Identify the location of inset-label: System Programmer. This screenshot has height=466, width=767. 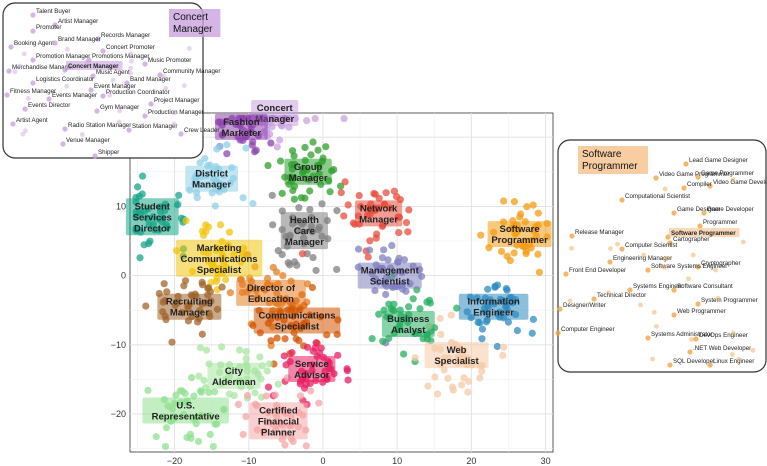
(729, 300).